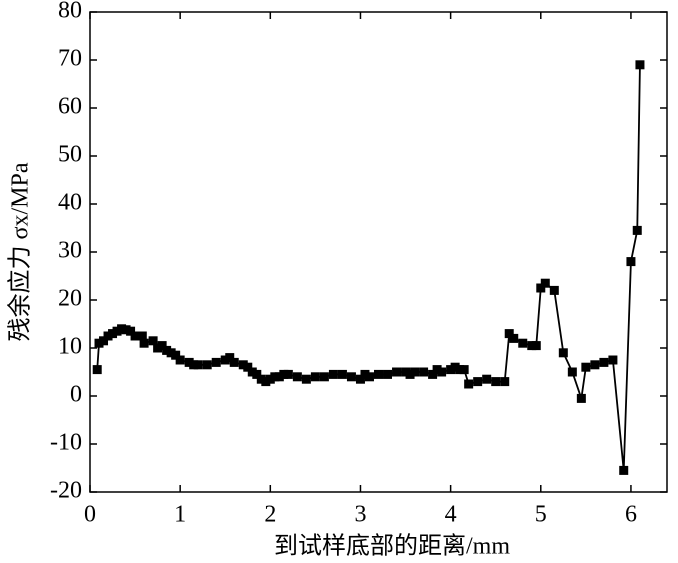 The height and width of the screenshot is (563, 678). What do you see at coordinates (451, 515) in the screenshot?
I see `x-tick-label: 4` at bounding box center [451, 515].